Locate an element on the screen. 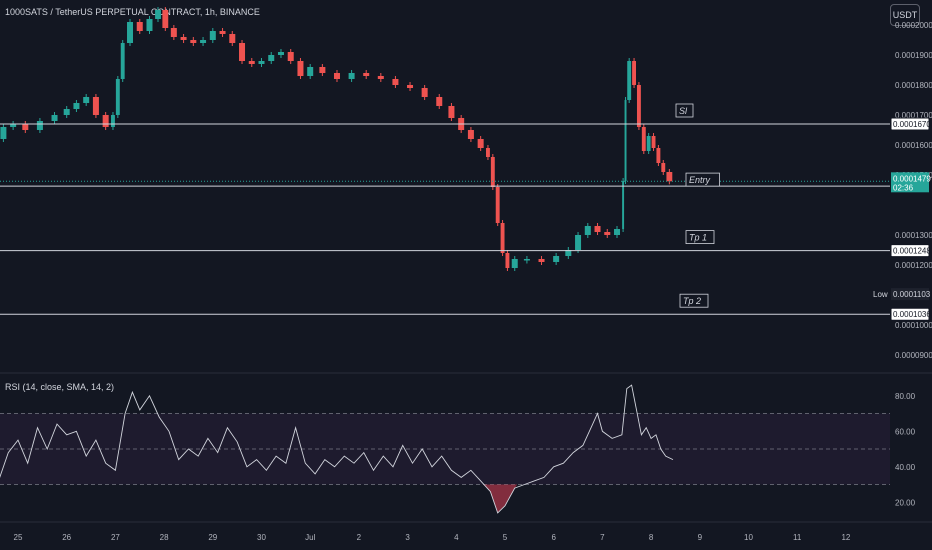 The width and height of the screenshot is (932, 550). level-label-text: Tp 1 is located at coordinates (698, 238).